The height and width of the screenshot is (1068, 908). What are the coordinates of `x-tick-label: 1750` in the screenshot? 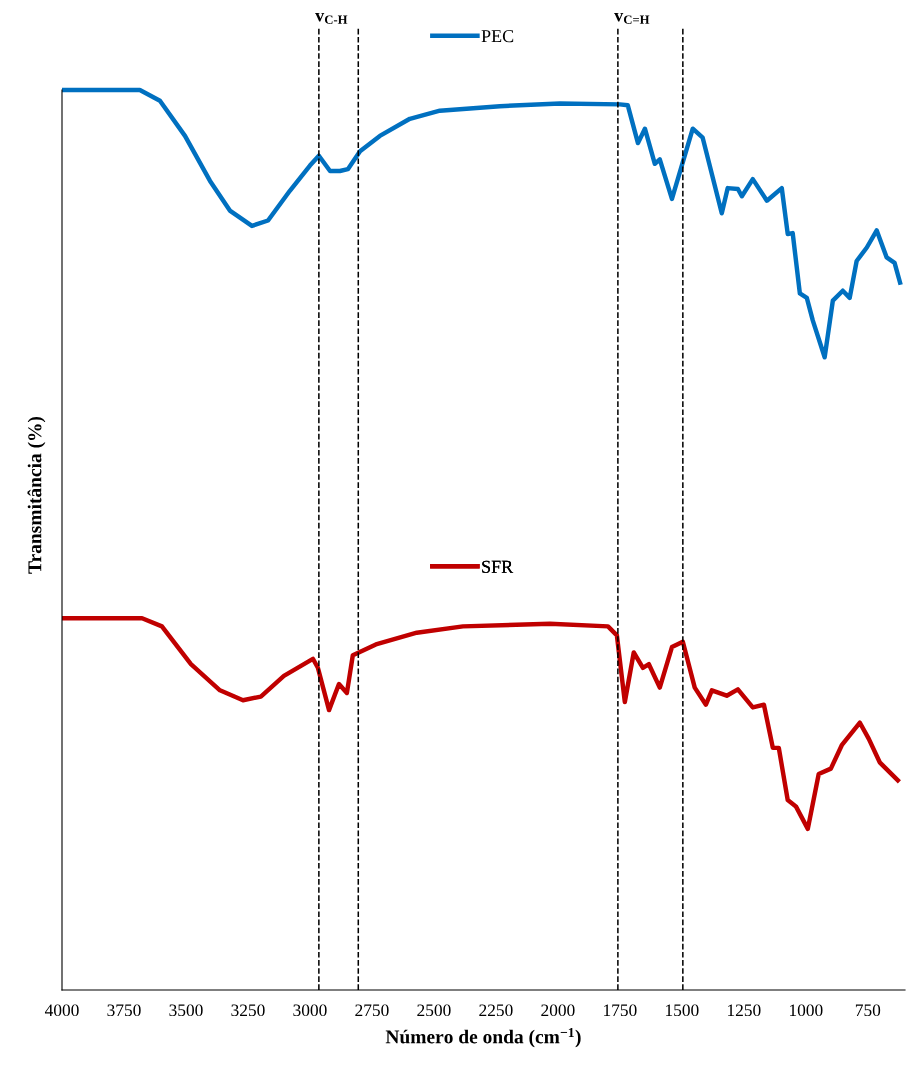 It's located at (620, 1010).